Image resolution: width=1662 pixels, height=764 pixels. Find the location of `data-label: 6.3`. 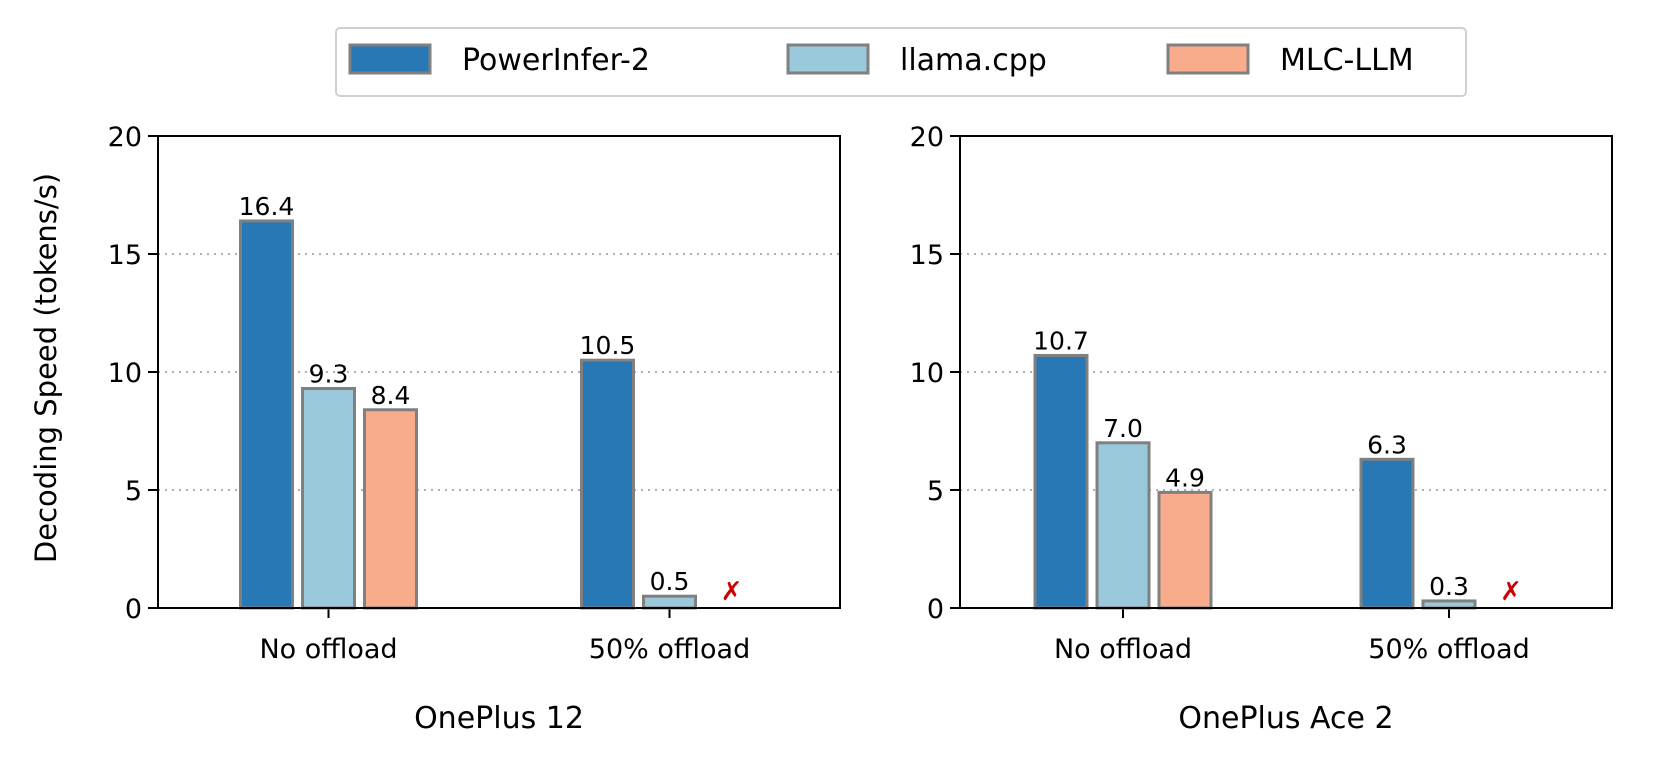

data-label: 6.3 is located at coordinates (1387, 444).